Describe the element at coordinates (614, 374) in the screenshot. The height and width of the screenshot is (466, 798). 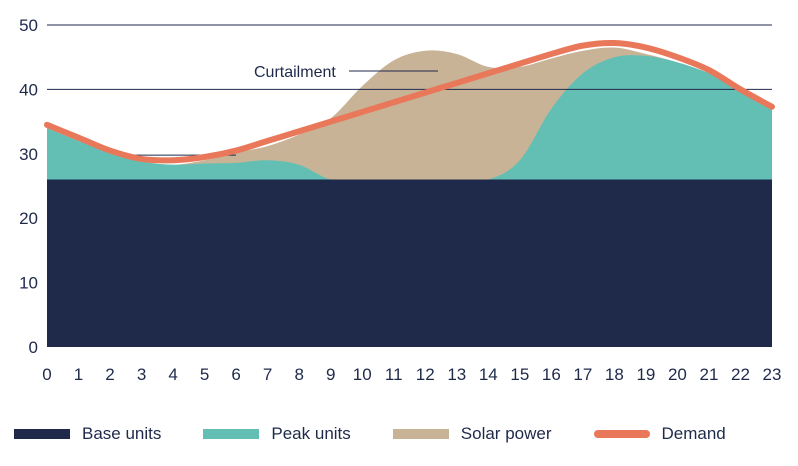
I see `x-tick-label: 18` at that location.